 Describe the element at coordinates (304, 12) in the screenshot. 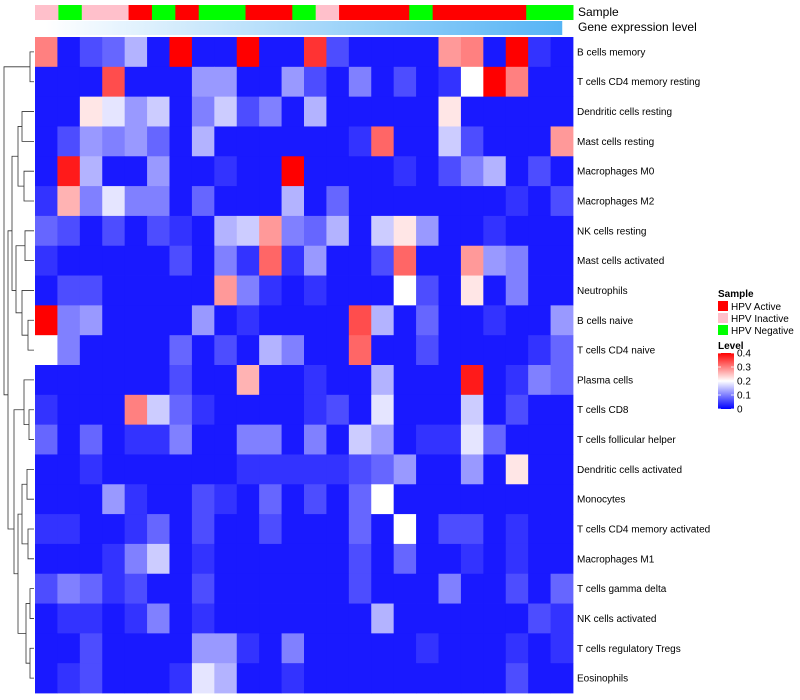

I see `sample-annotation-track` at that location.